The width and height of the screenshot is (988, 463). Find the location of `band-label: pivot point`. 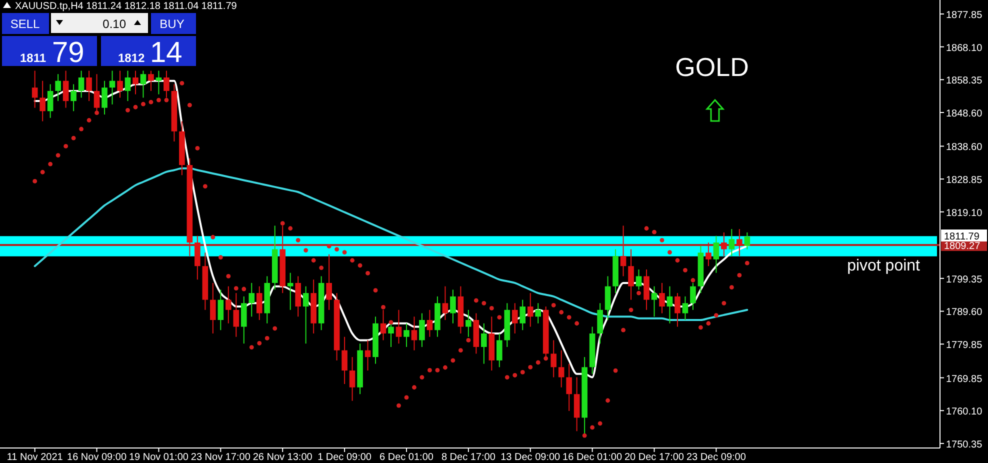

band-label: pivot point is located at coordinates (884, 265).